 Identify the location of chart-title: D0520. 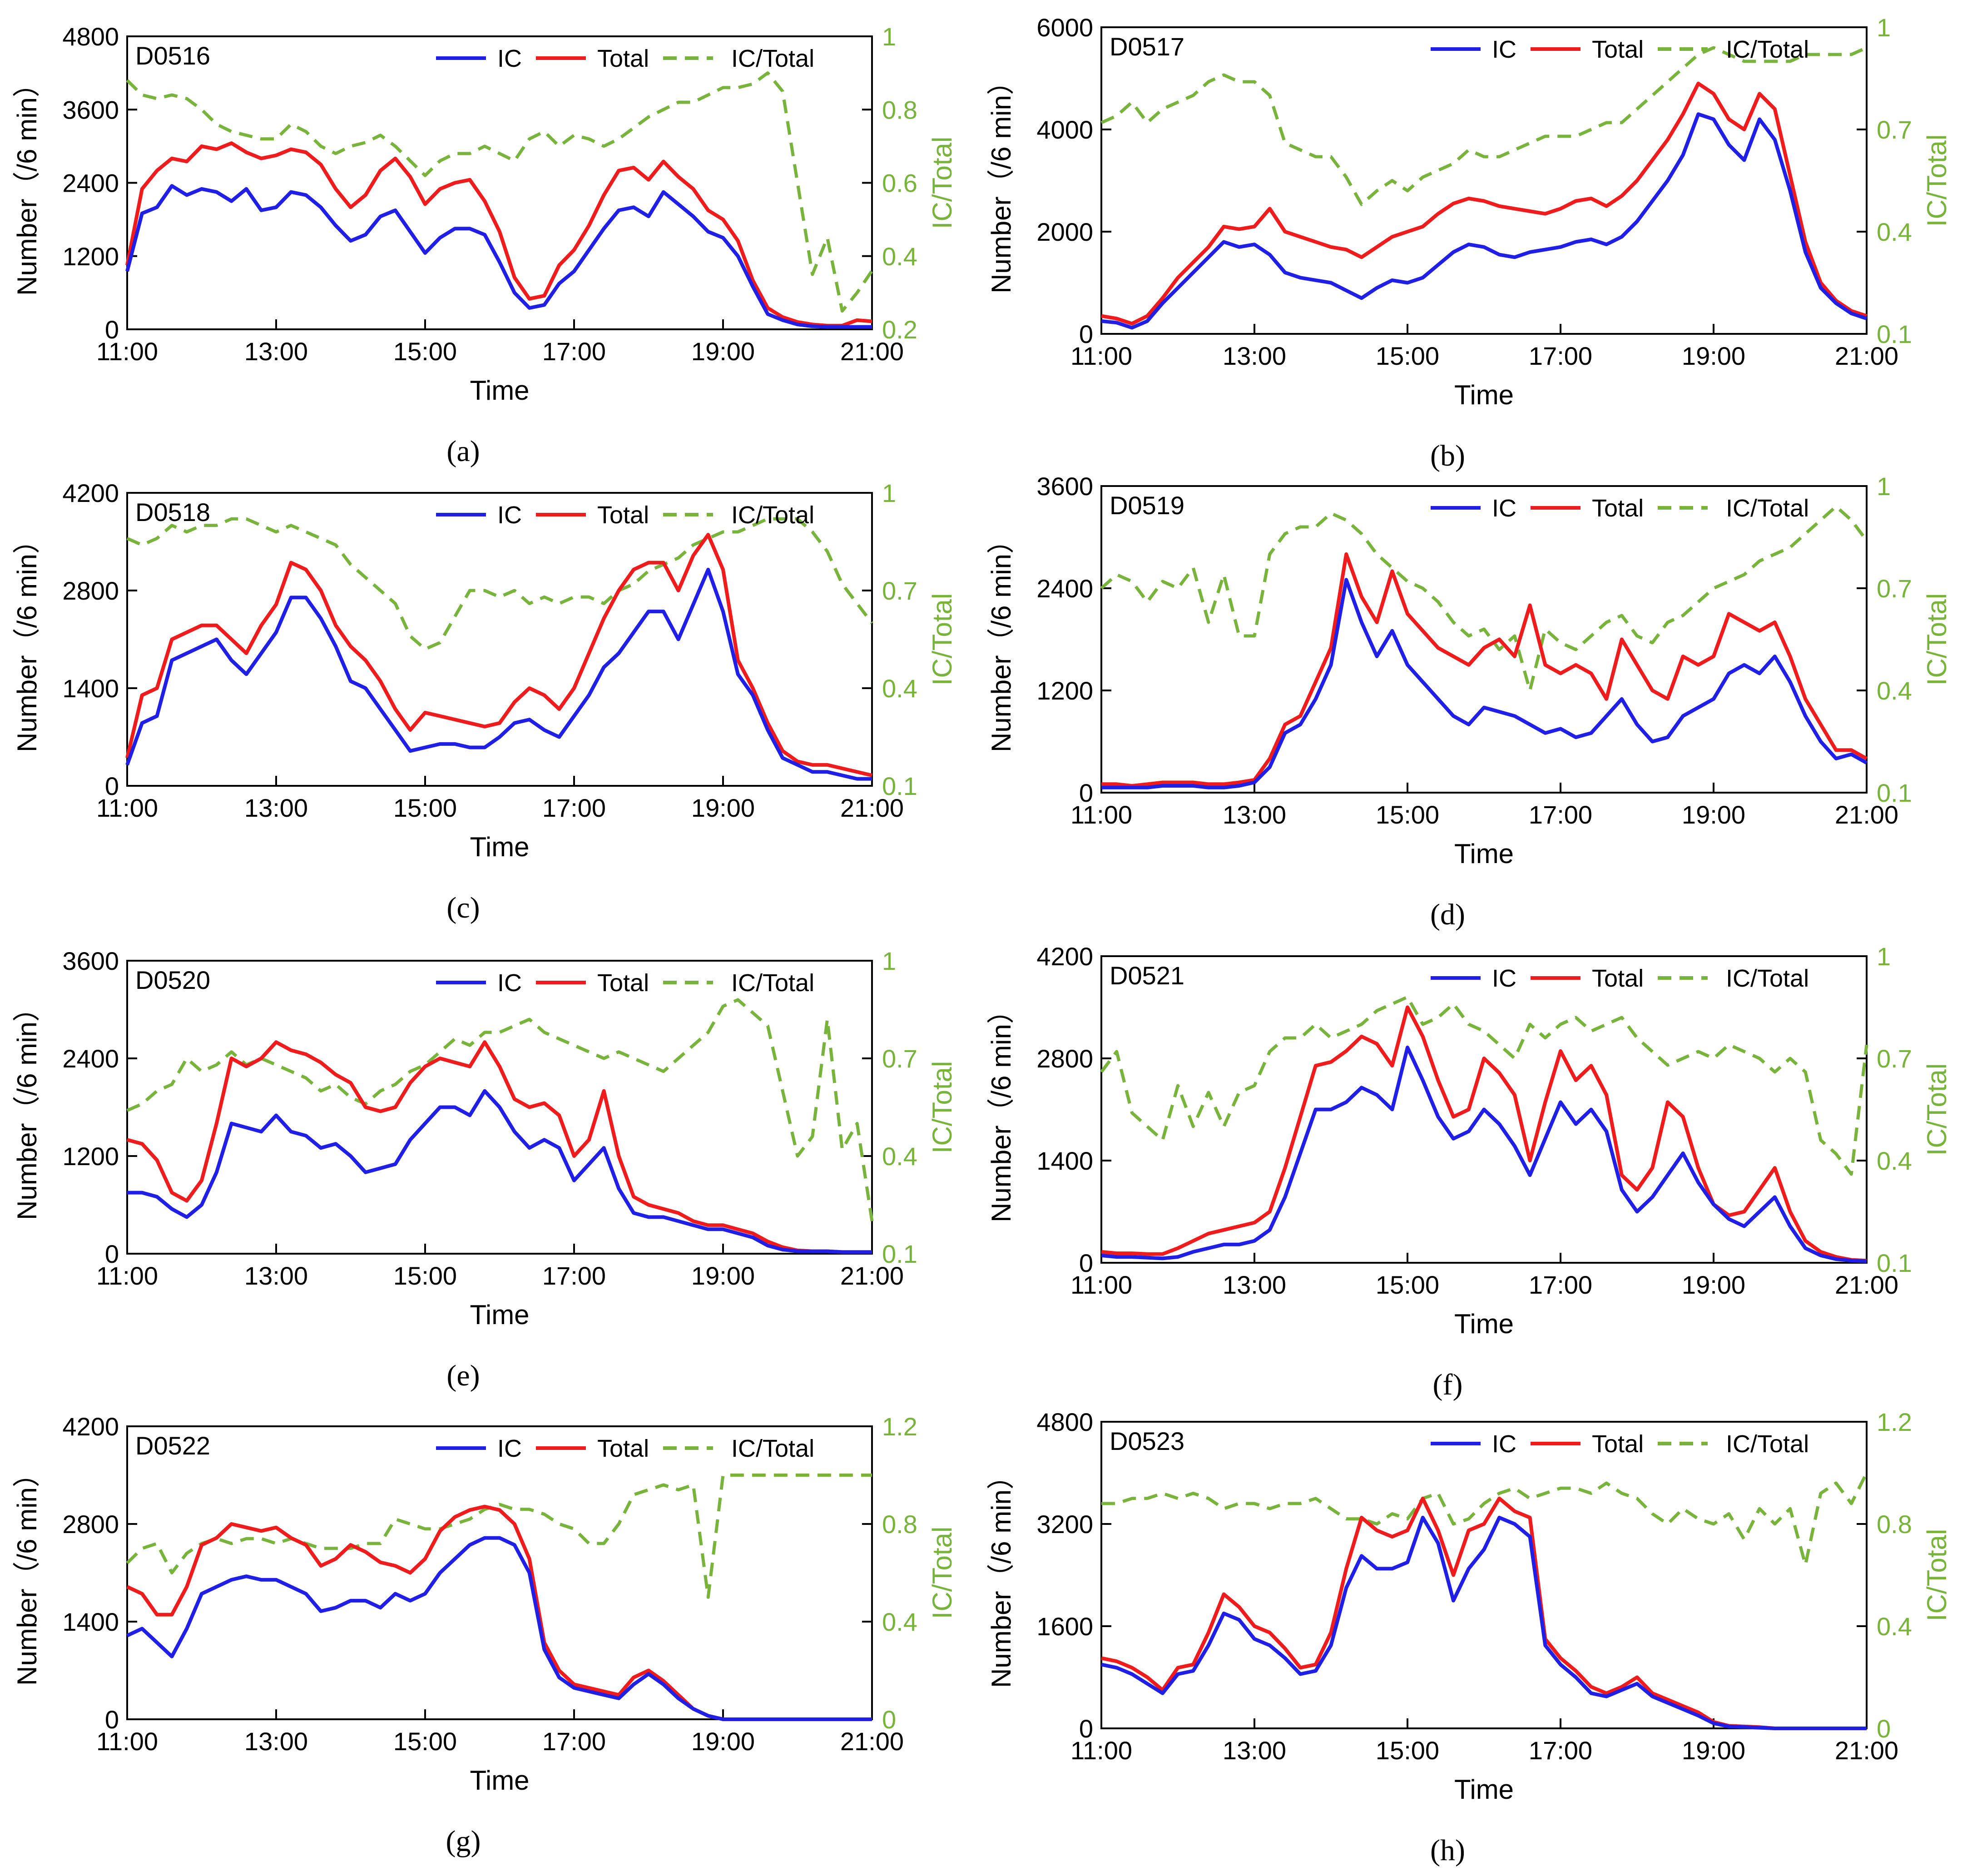
(172, 980).